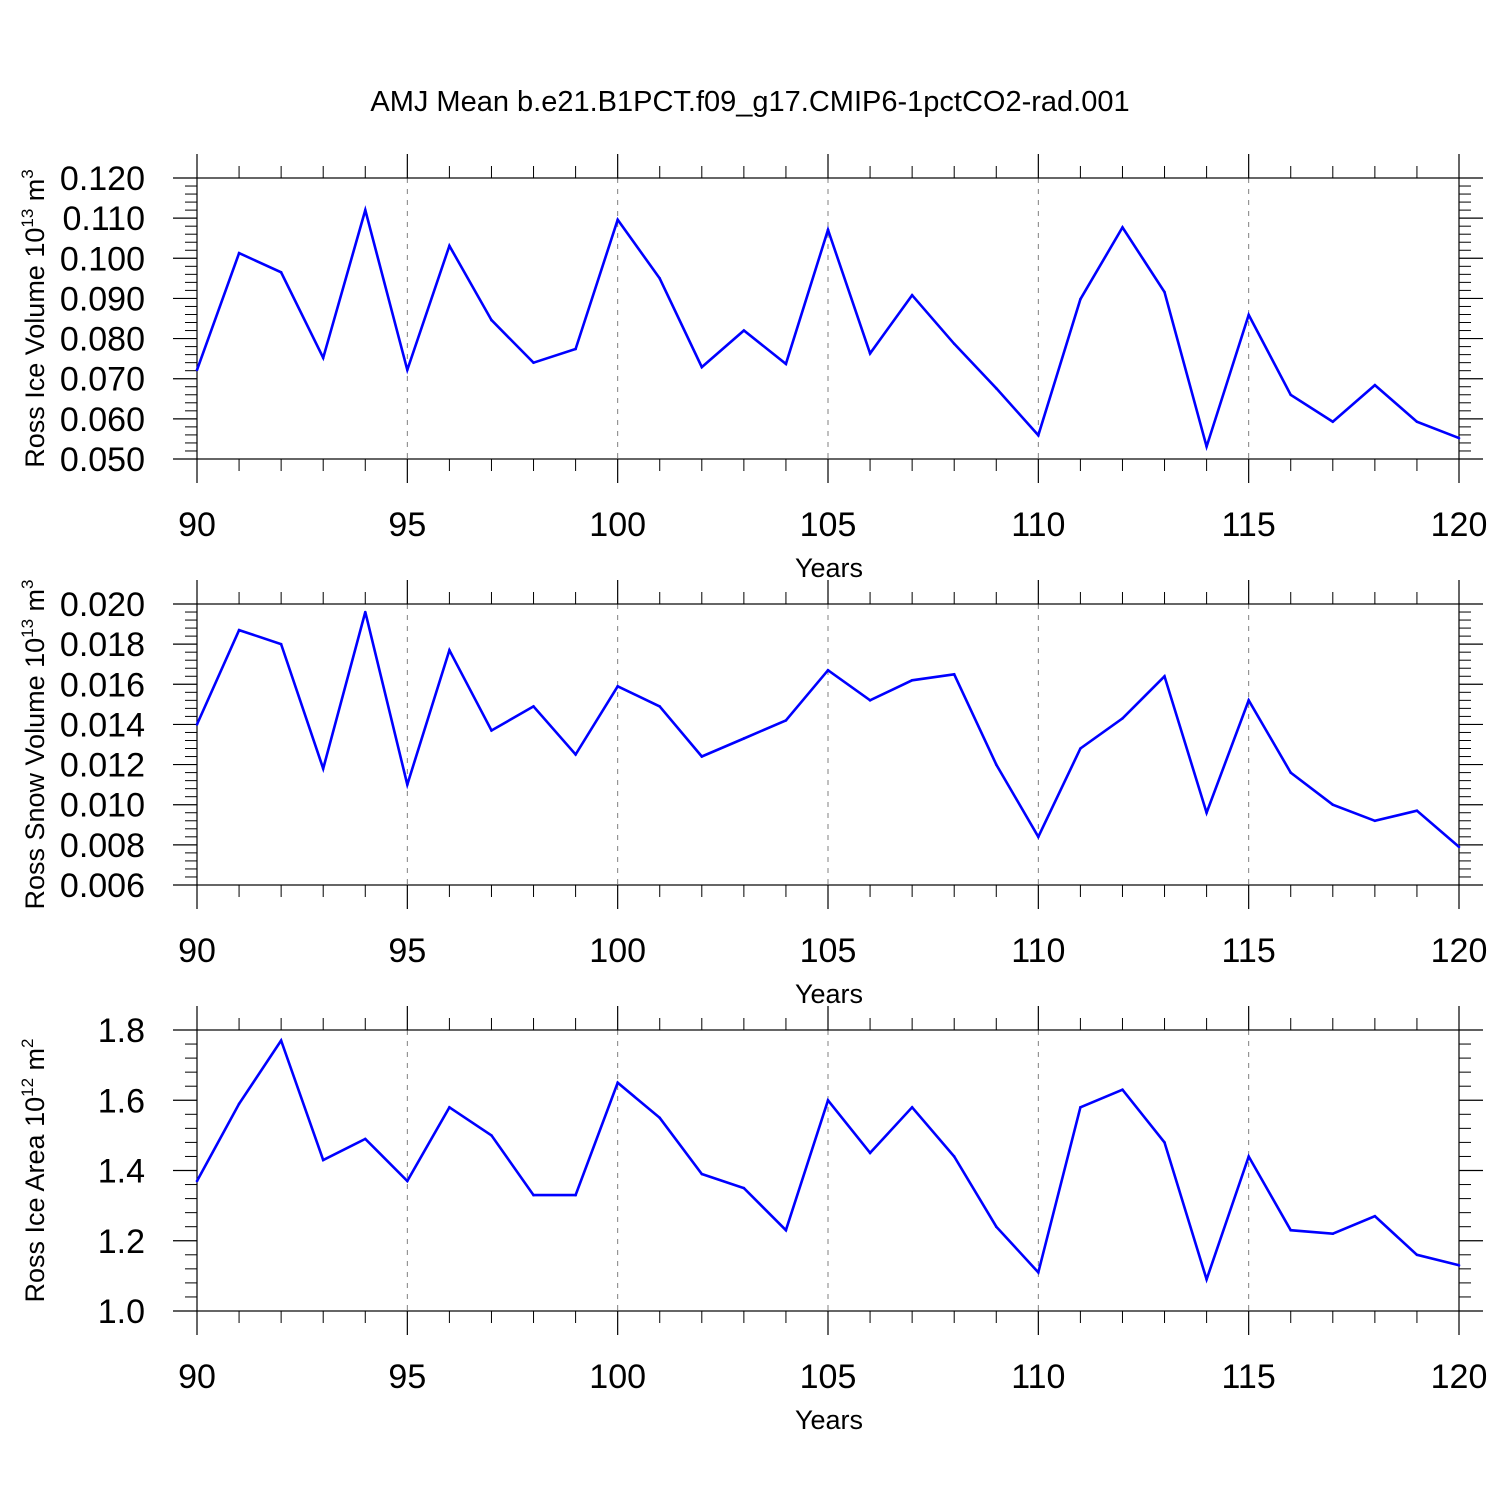 This screenshot has height=1505, width=1500. I want to click on y-tick-label: 0.018, so click(102, 645).